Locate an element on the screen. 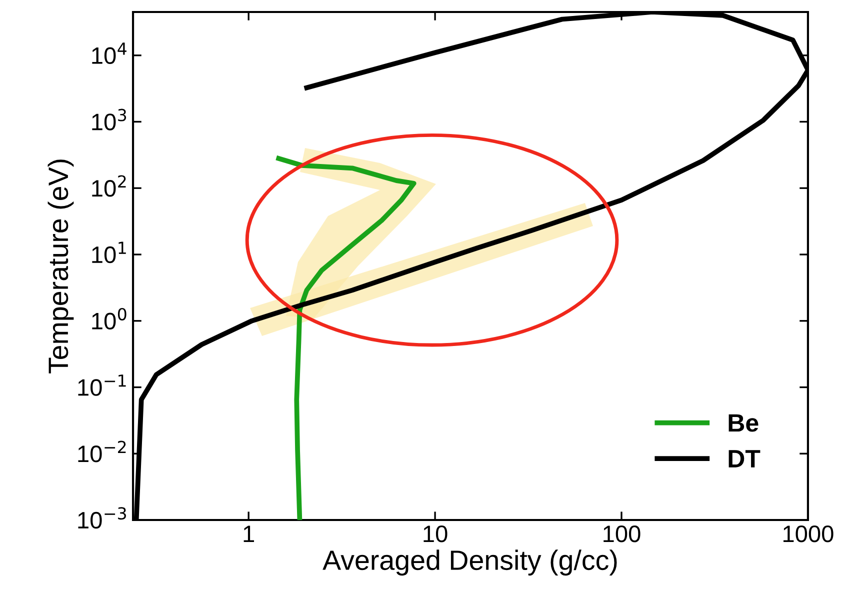  y-tick-label: 10$^{4}$ is located at coordinates (109, 53).